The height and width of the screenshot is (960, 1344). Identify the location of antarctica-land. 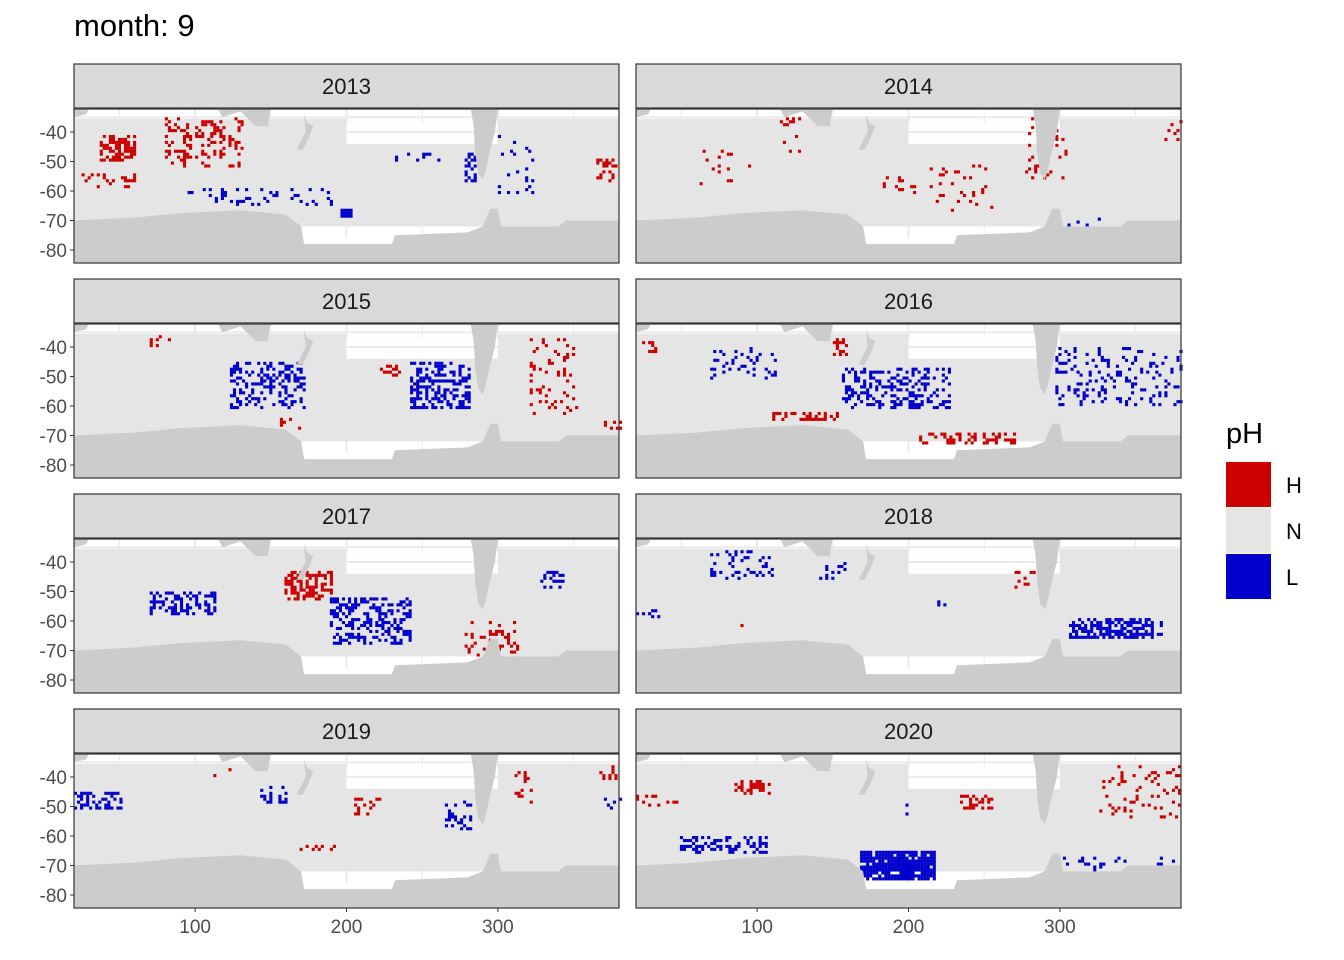
(346, 880).